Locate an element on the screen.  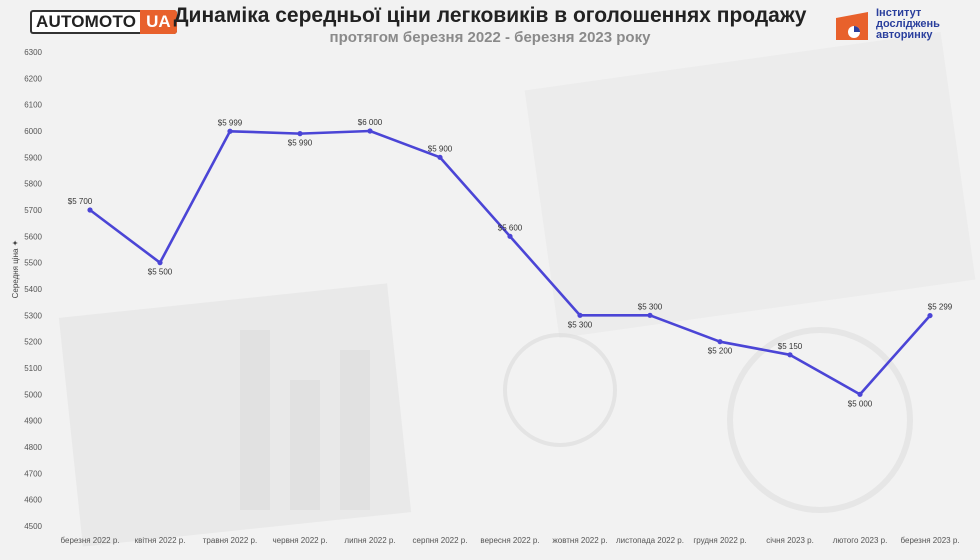
y-tick-label: 5600 is located at coordinates (33, 236).